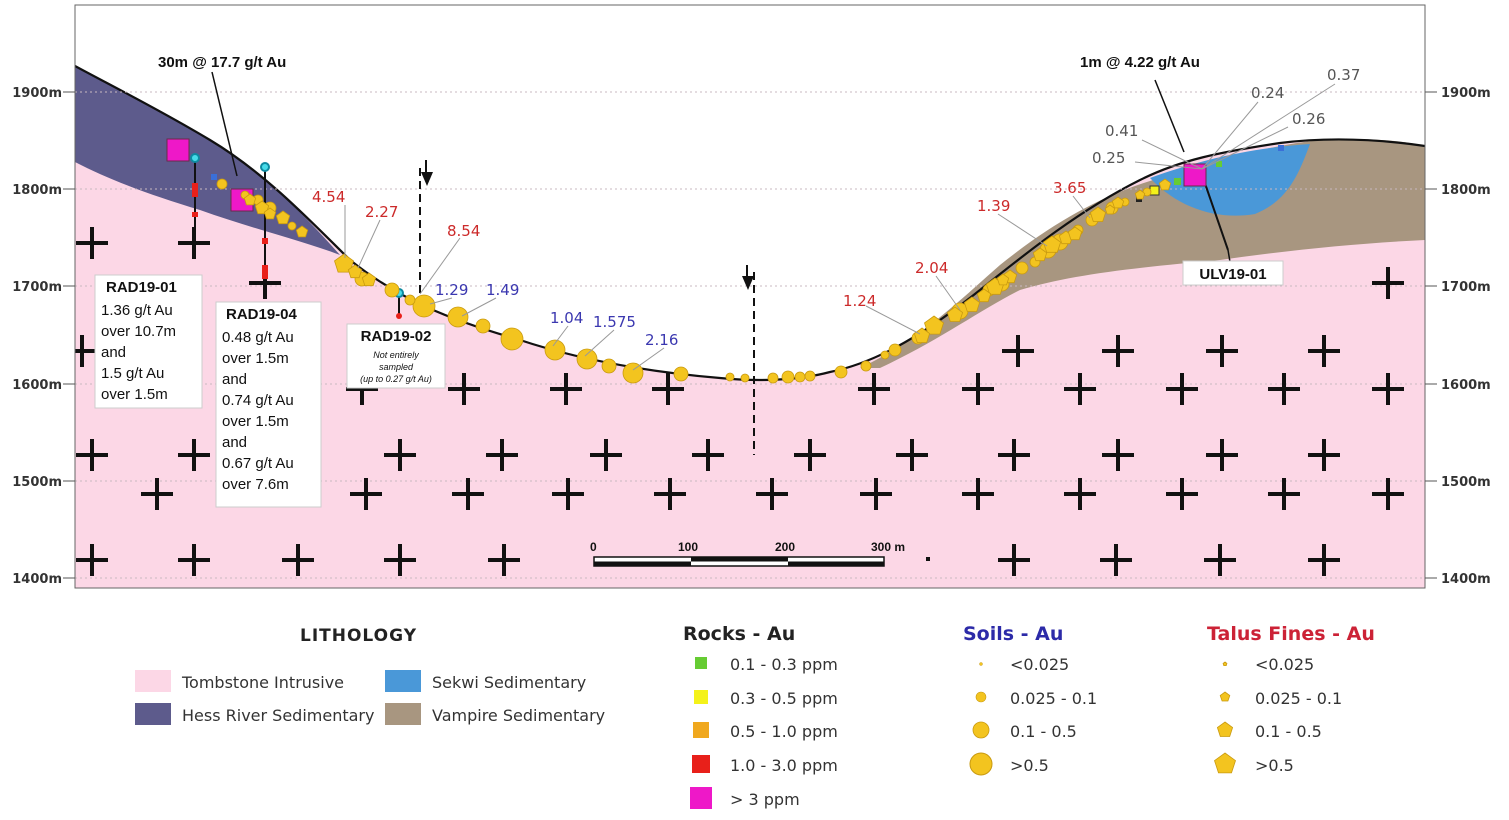 The width and height of the screenshot is (1509, 820). I want to click on vampire-sedimentary-unit, so click(1142, 253).